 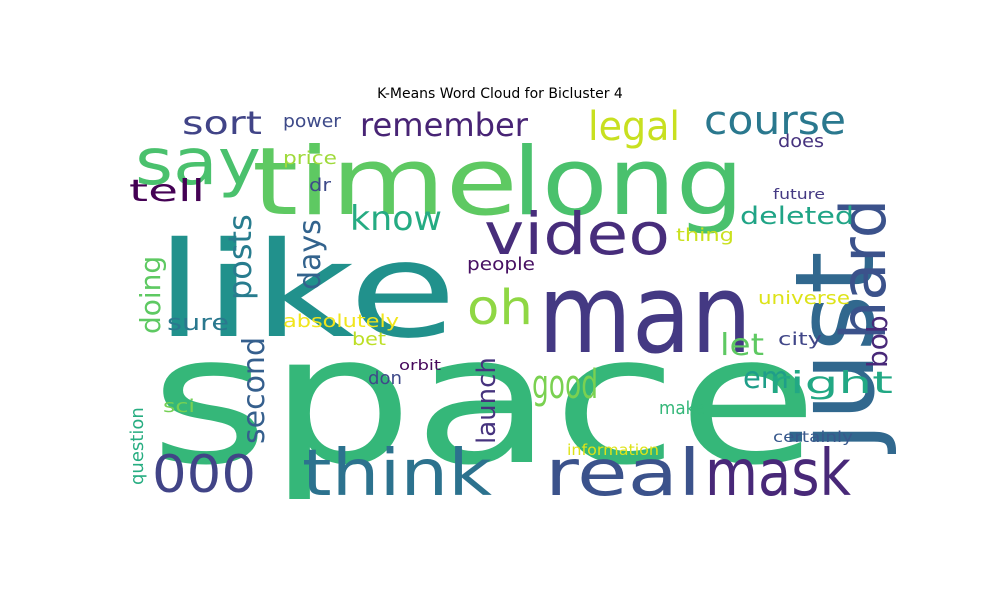 What do you see at coordinates (742, 345) in the screenshot?
I see `word-let: let` at bounding box center [742, 345].